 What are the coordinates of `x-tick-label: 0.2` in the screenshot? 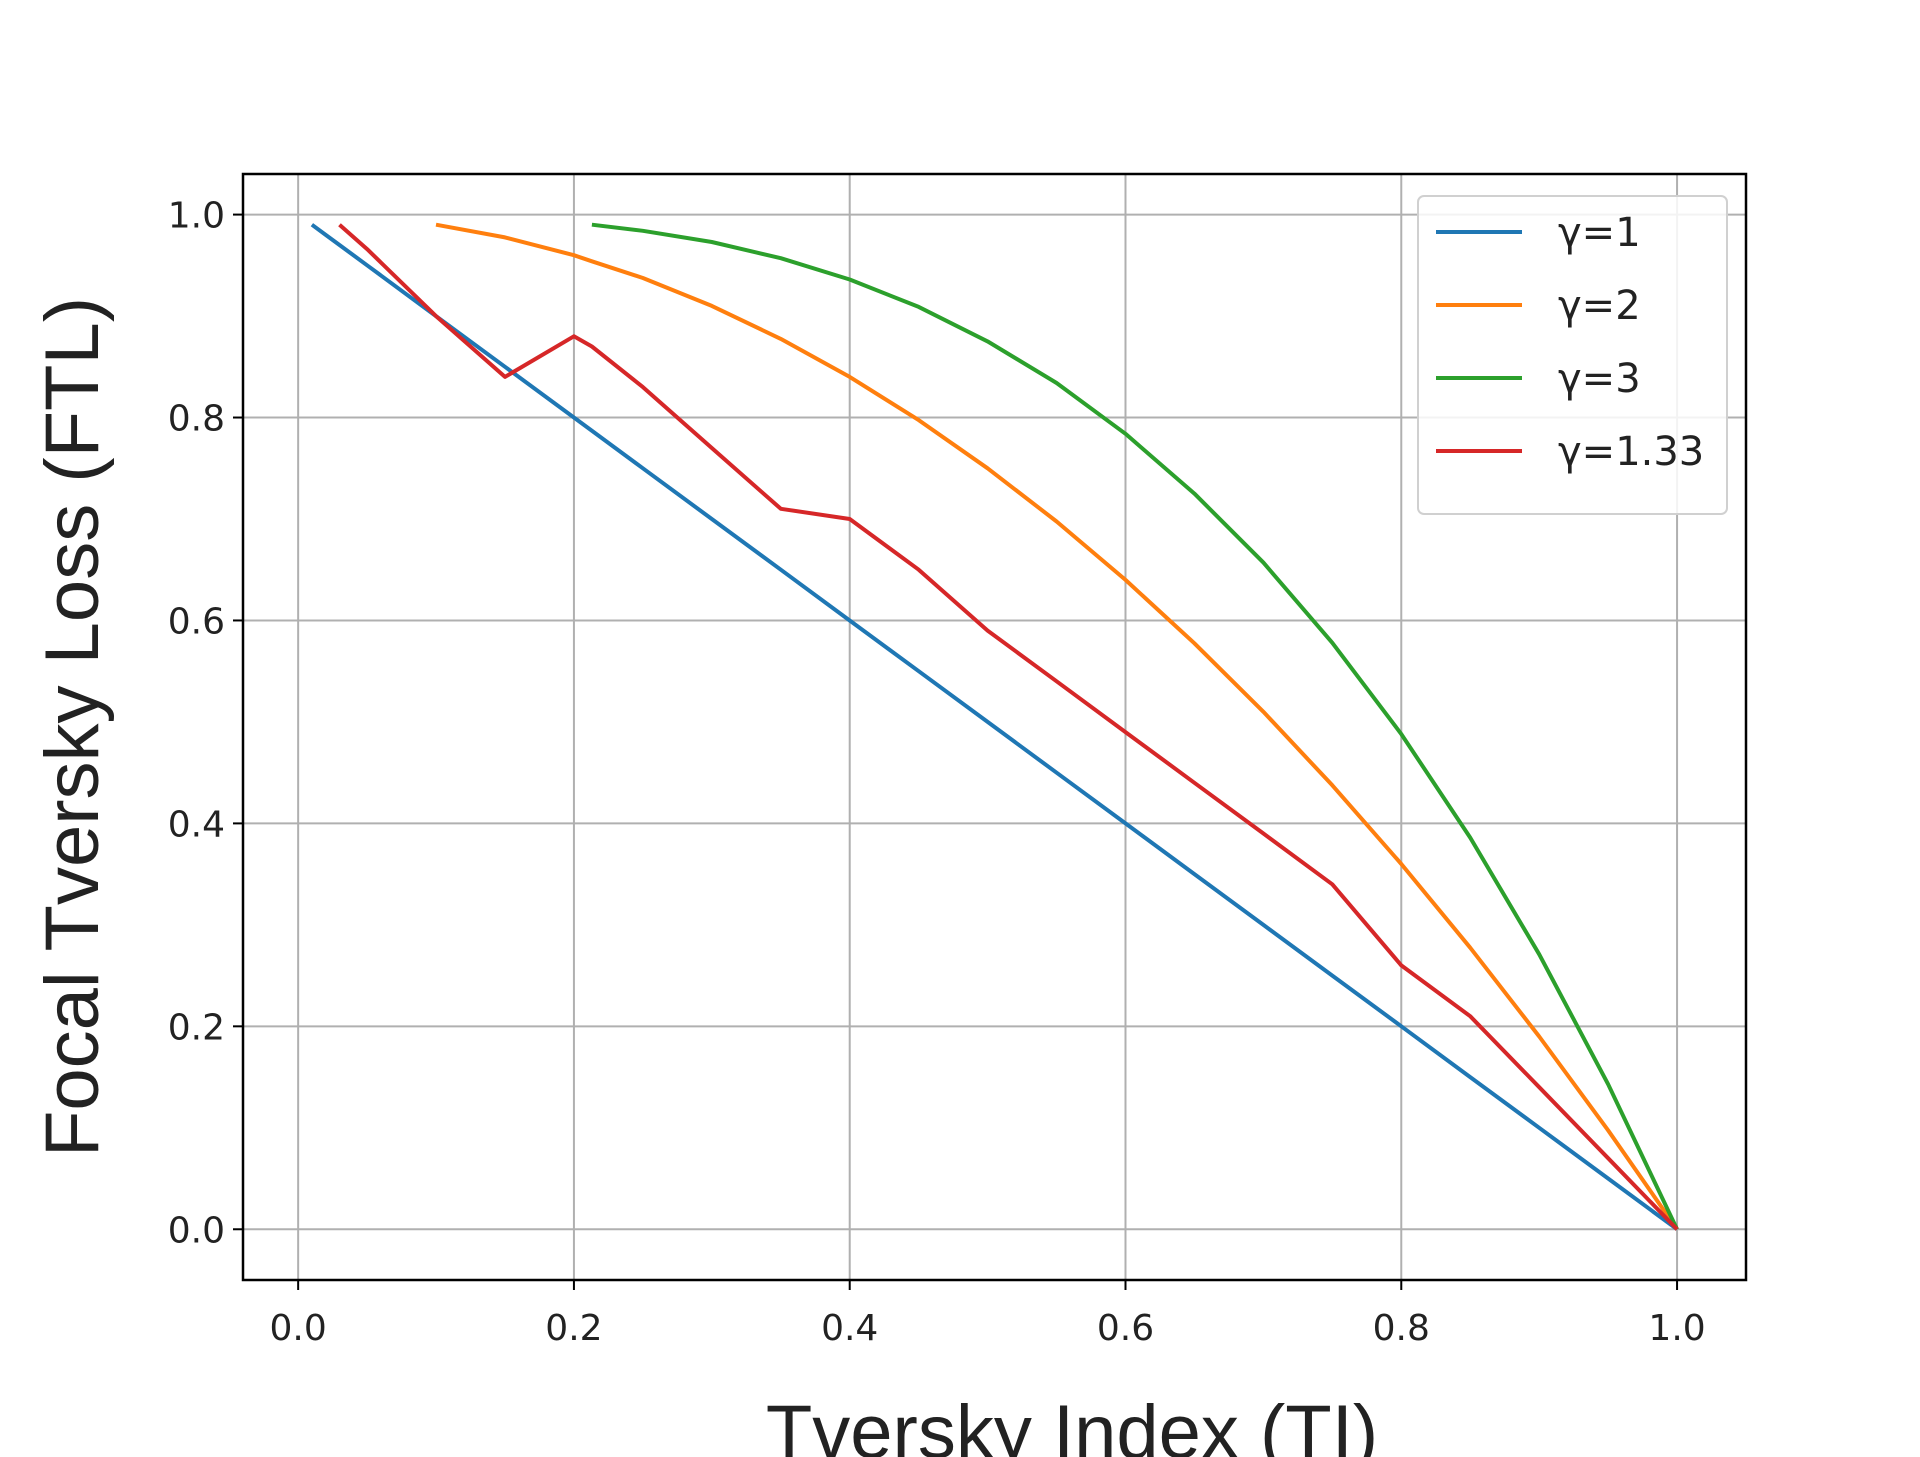 It's located at (573, 1328).